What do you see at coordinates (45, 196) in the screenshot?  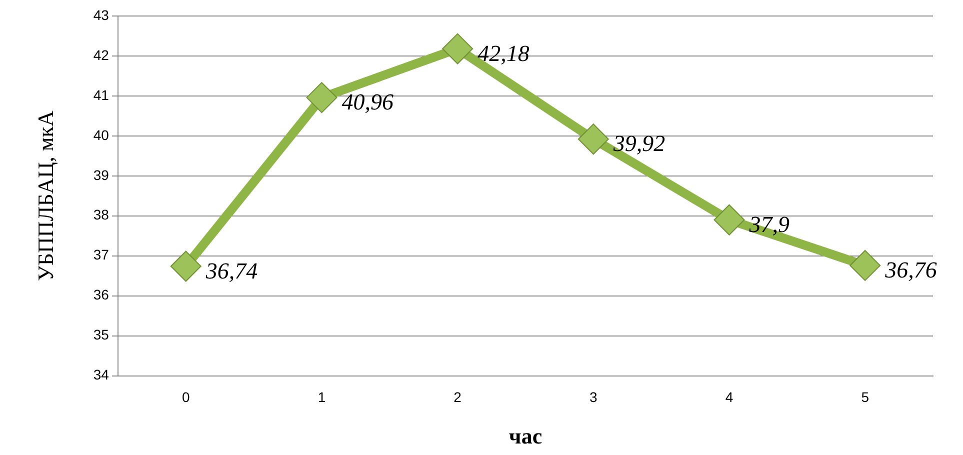 I see `y-axis-title: УБППЛБАЦ, мкА` at bounding box center [45, 196].